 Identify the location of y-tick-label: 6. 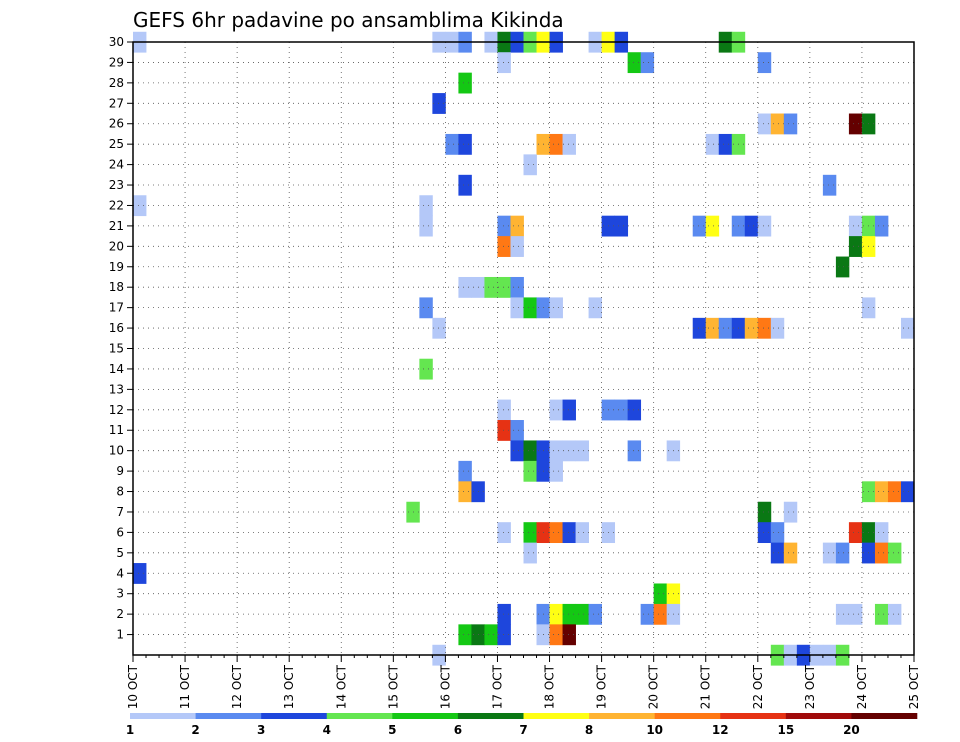
(120, 532).